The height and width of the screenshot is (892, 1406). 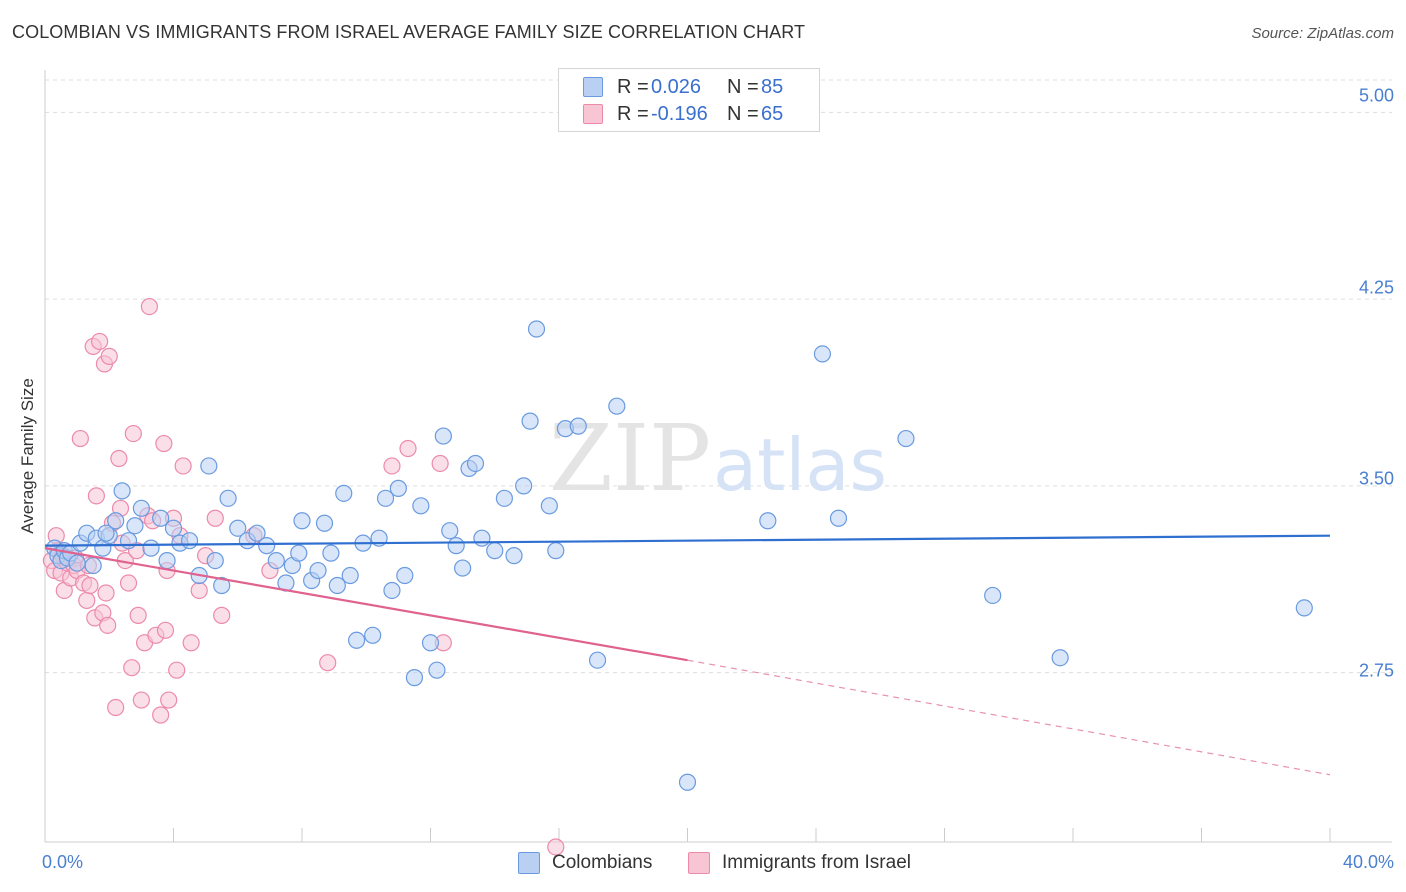 I want to click on watermark-atlas: atlas, so click(x=800, y=465).